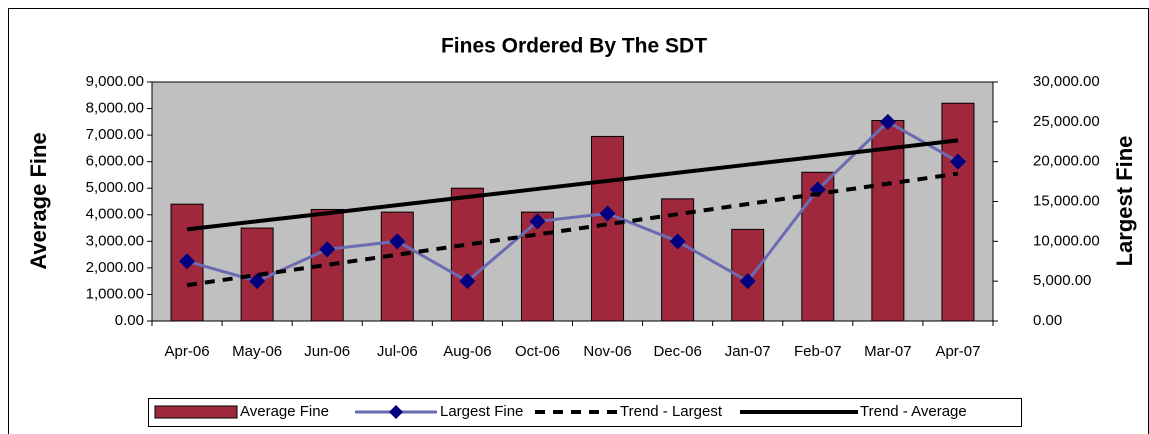  I want to click on x-tick-label: Feb-07, so click(818, 351).